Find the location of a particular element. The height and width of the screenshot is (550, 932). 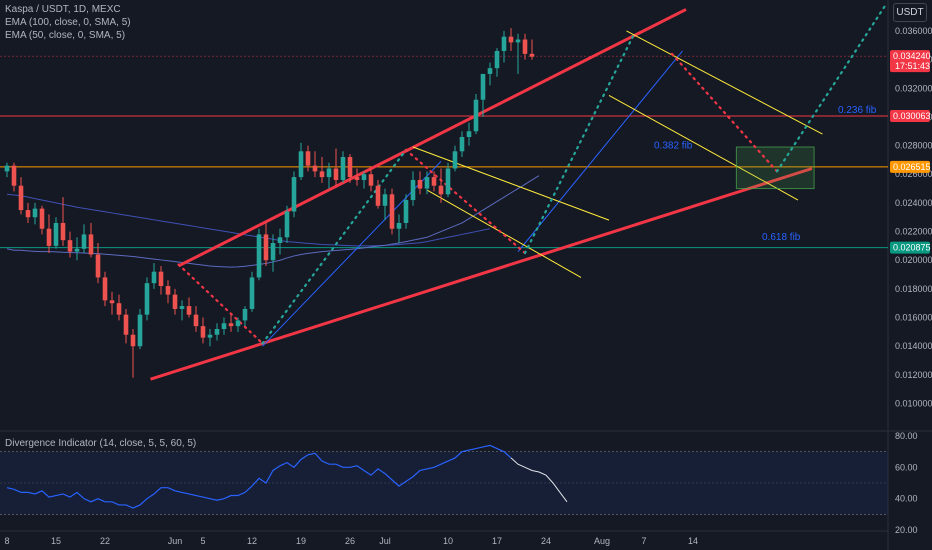

ema100-line is located at coordinates (248, 220).